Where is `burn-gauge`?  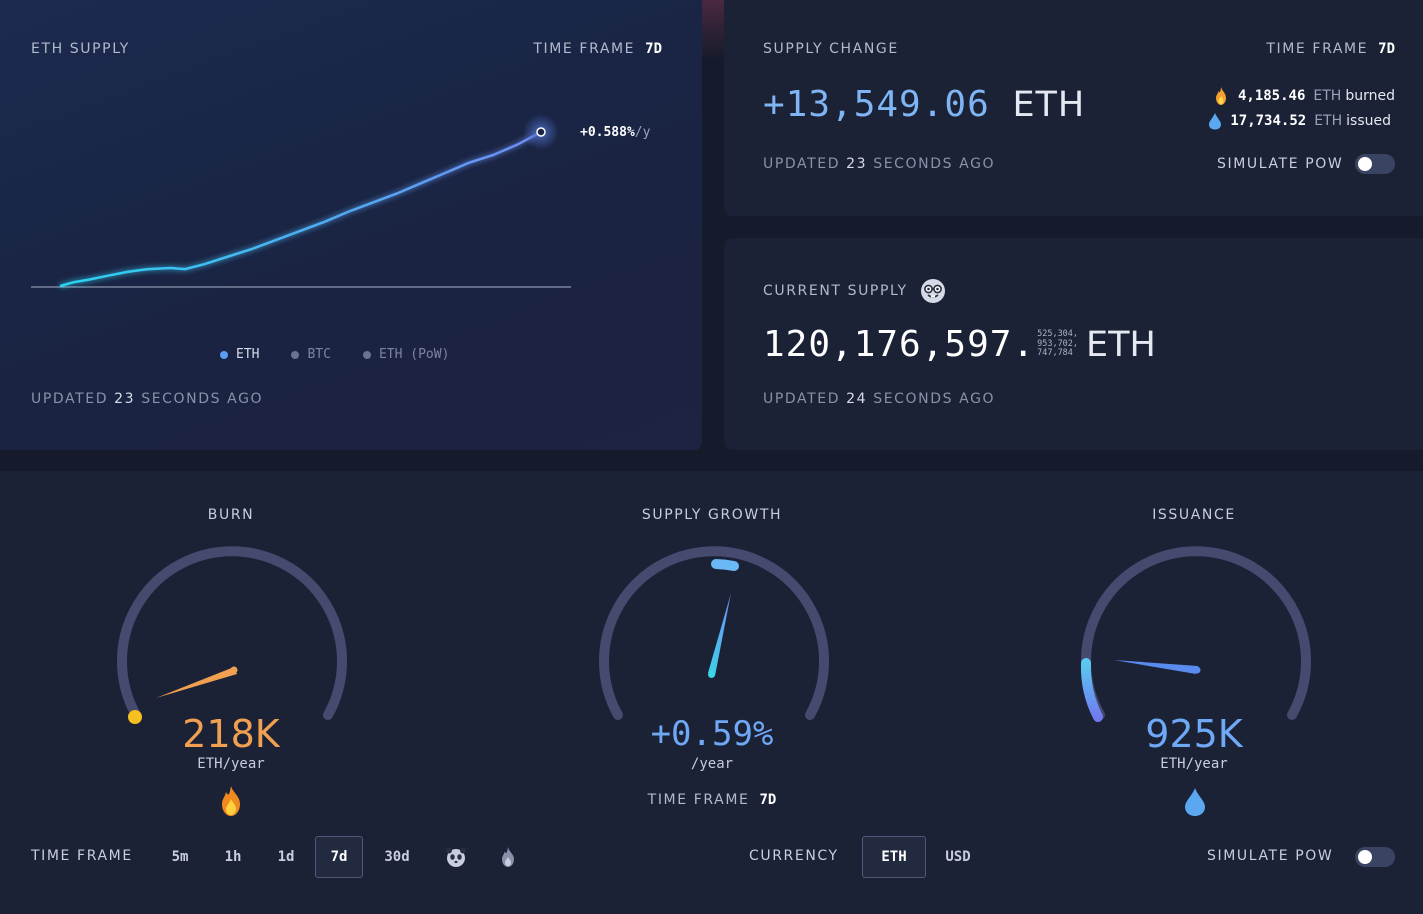
burn-gauge is located at coordinates (232, 635).